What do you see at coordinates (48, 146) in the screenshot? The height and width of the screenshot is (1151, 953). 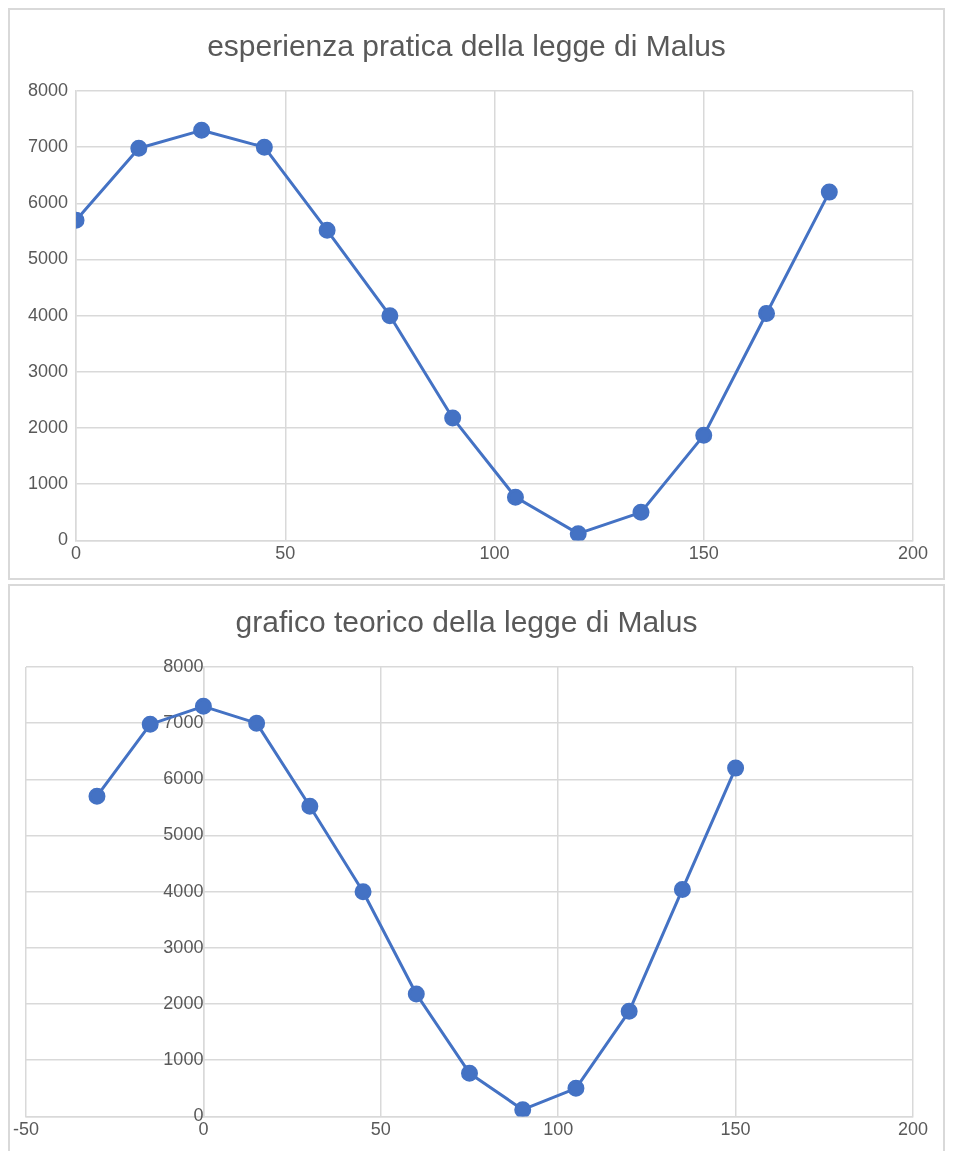 I see `y-tick-label: 7000` at bounding box center [48, 146].